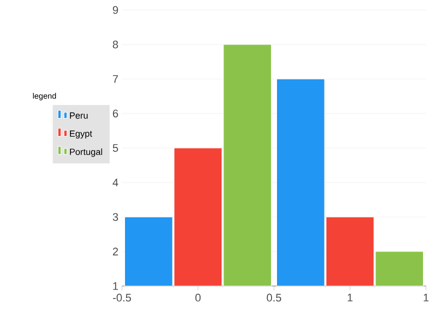 The height and width of the screenshot is (321, 442). Describe the element at coordinates (274, 298) in the screenshot. I see `x-tick-label: 0.5` at that location.